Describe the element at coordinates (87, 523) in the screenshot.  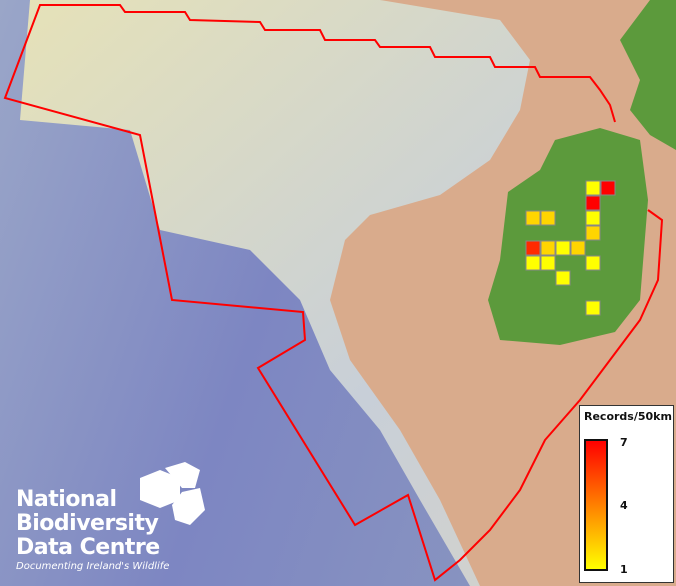
I see `logo-text: Biodiversity` at that location.